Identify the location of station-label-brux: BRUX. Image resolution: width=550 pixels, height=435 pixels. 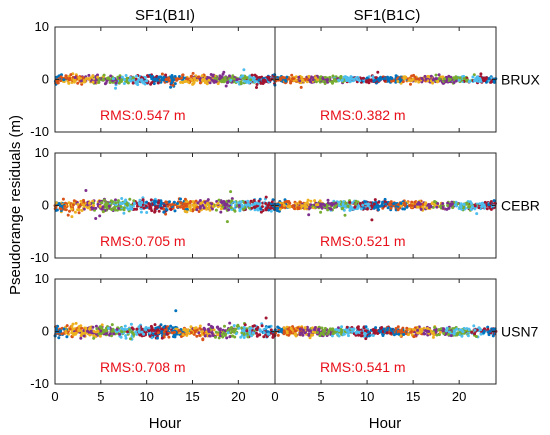
(521, 80).